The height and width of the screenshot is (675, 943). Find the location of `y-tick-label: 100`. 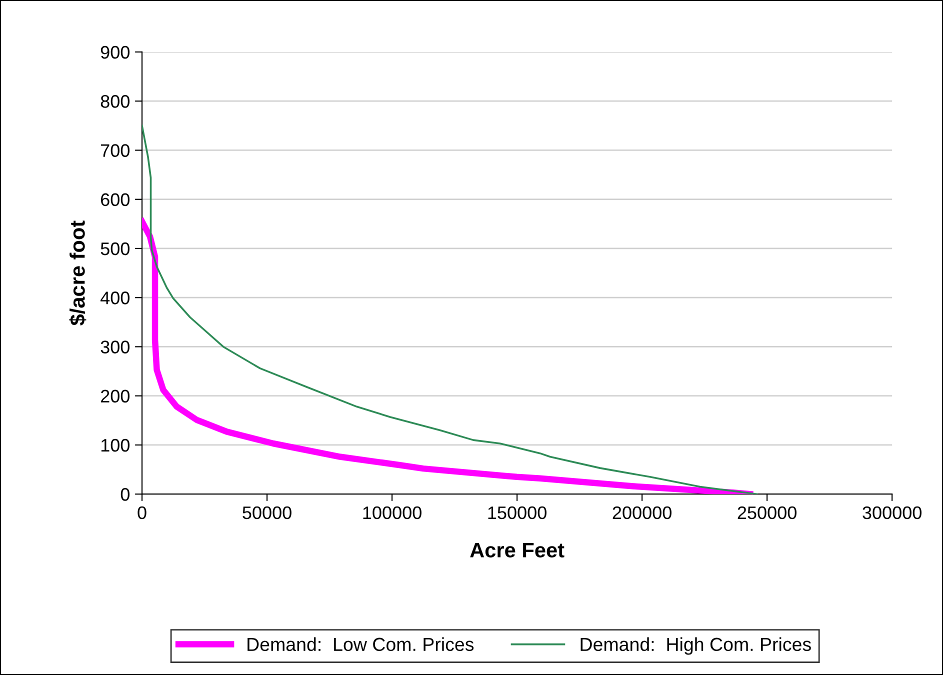

y-tick-label: 100 is located at coordinates (115, 445).